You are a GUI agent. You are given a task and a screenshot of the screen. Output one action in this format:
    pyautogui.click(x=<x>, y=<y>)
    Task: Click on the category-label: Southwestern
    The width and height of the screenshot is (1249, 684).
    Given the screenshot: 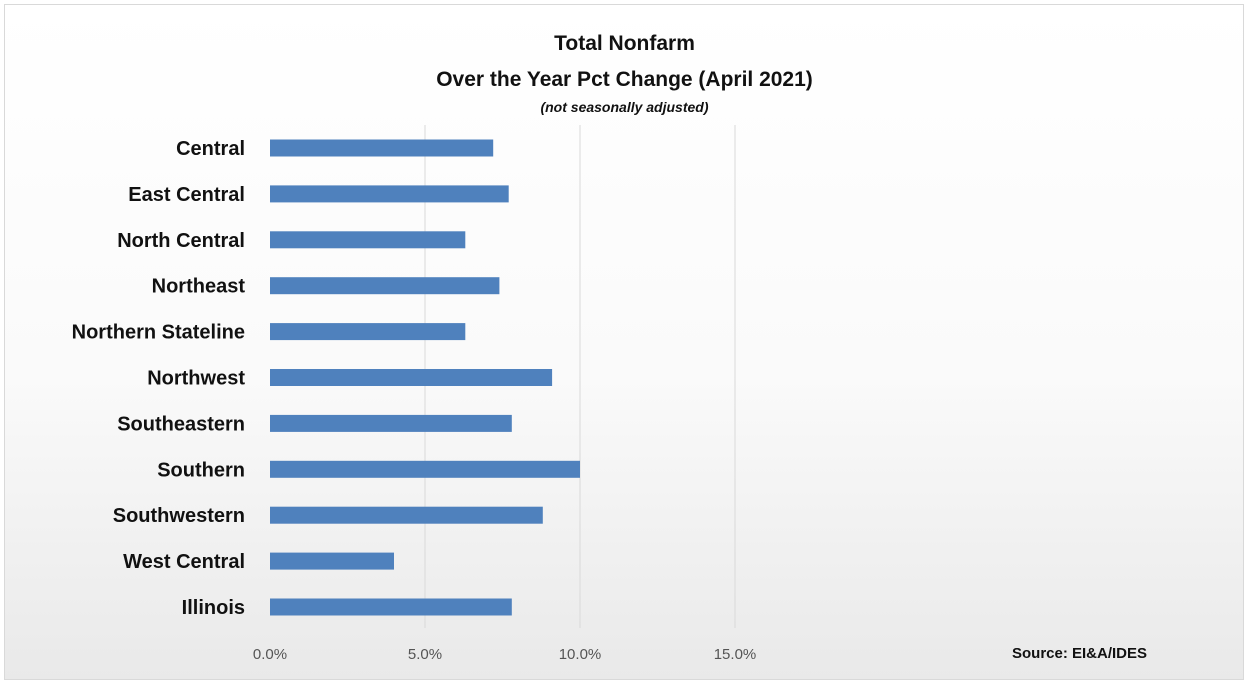 What is the action you would take?
    pyautogui.click(x=179, y=516)
    